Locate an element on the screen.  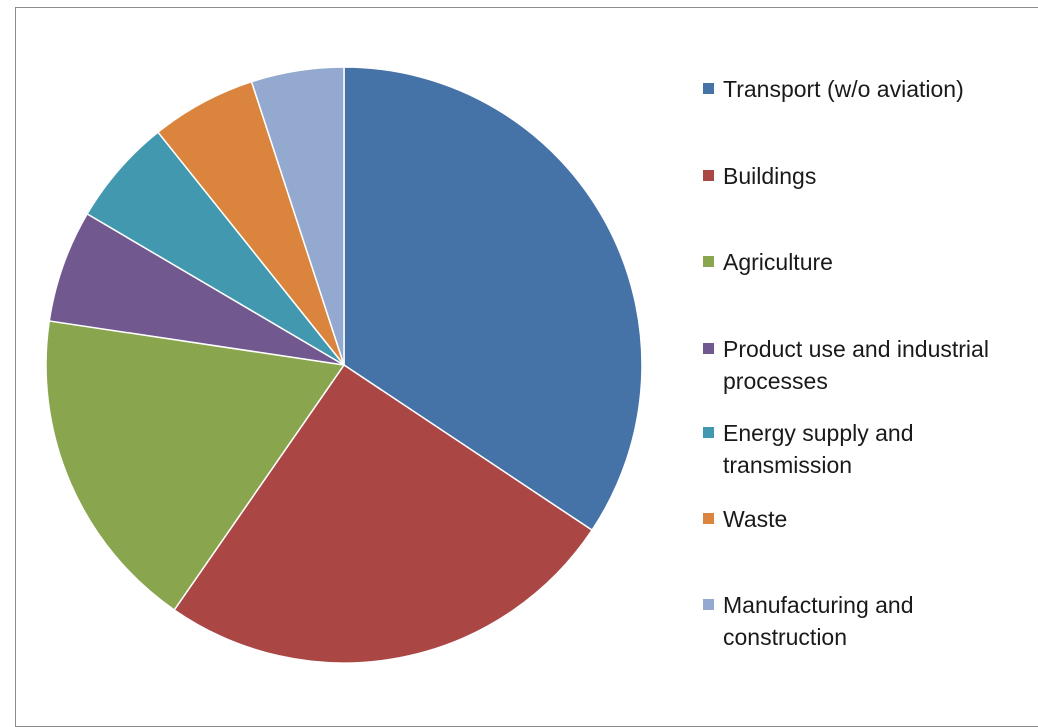
legend-item-product-use-and-industrial-processes: Product use and industrial processes is located at coordinates (868, 365).